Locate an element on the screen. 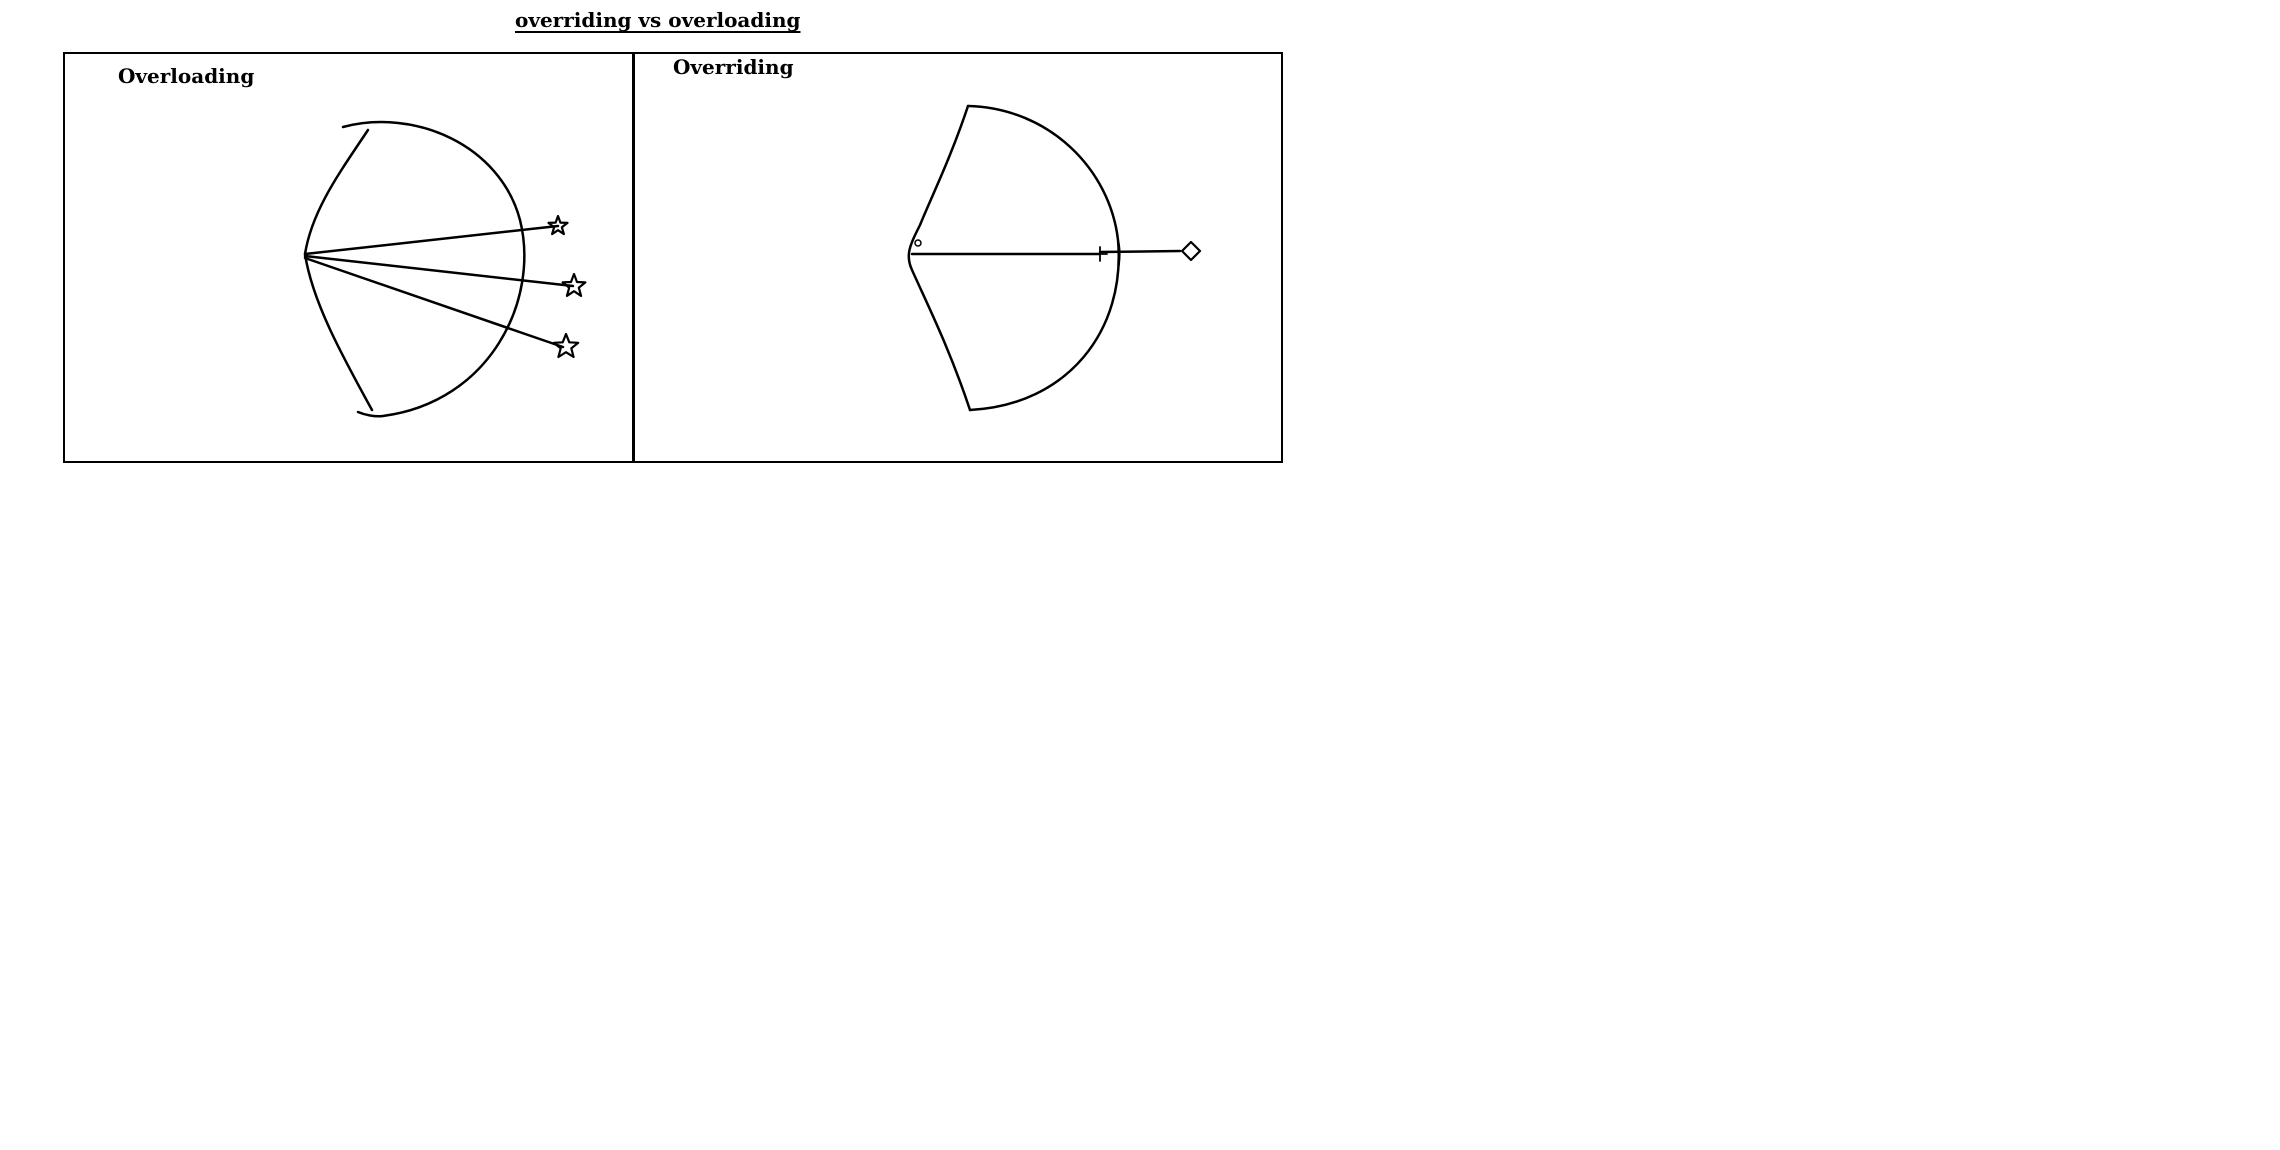 This screenshot has width=2280, height=1150. diamond-icon is located at coordinates (1191, 251).